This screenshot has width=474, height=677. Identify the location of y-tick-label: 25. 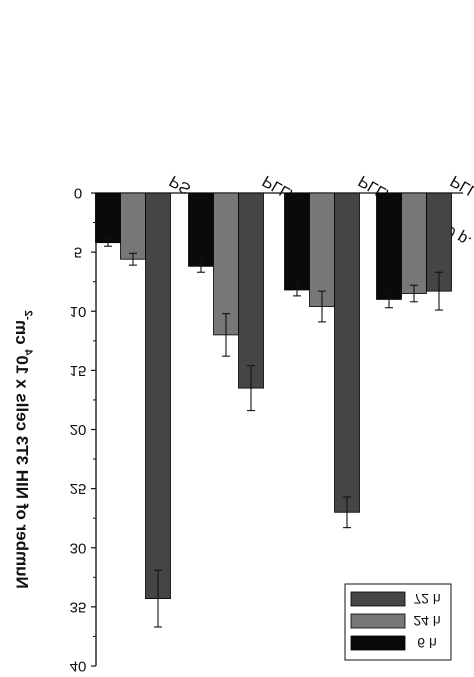
(78, 488).